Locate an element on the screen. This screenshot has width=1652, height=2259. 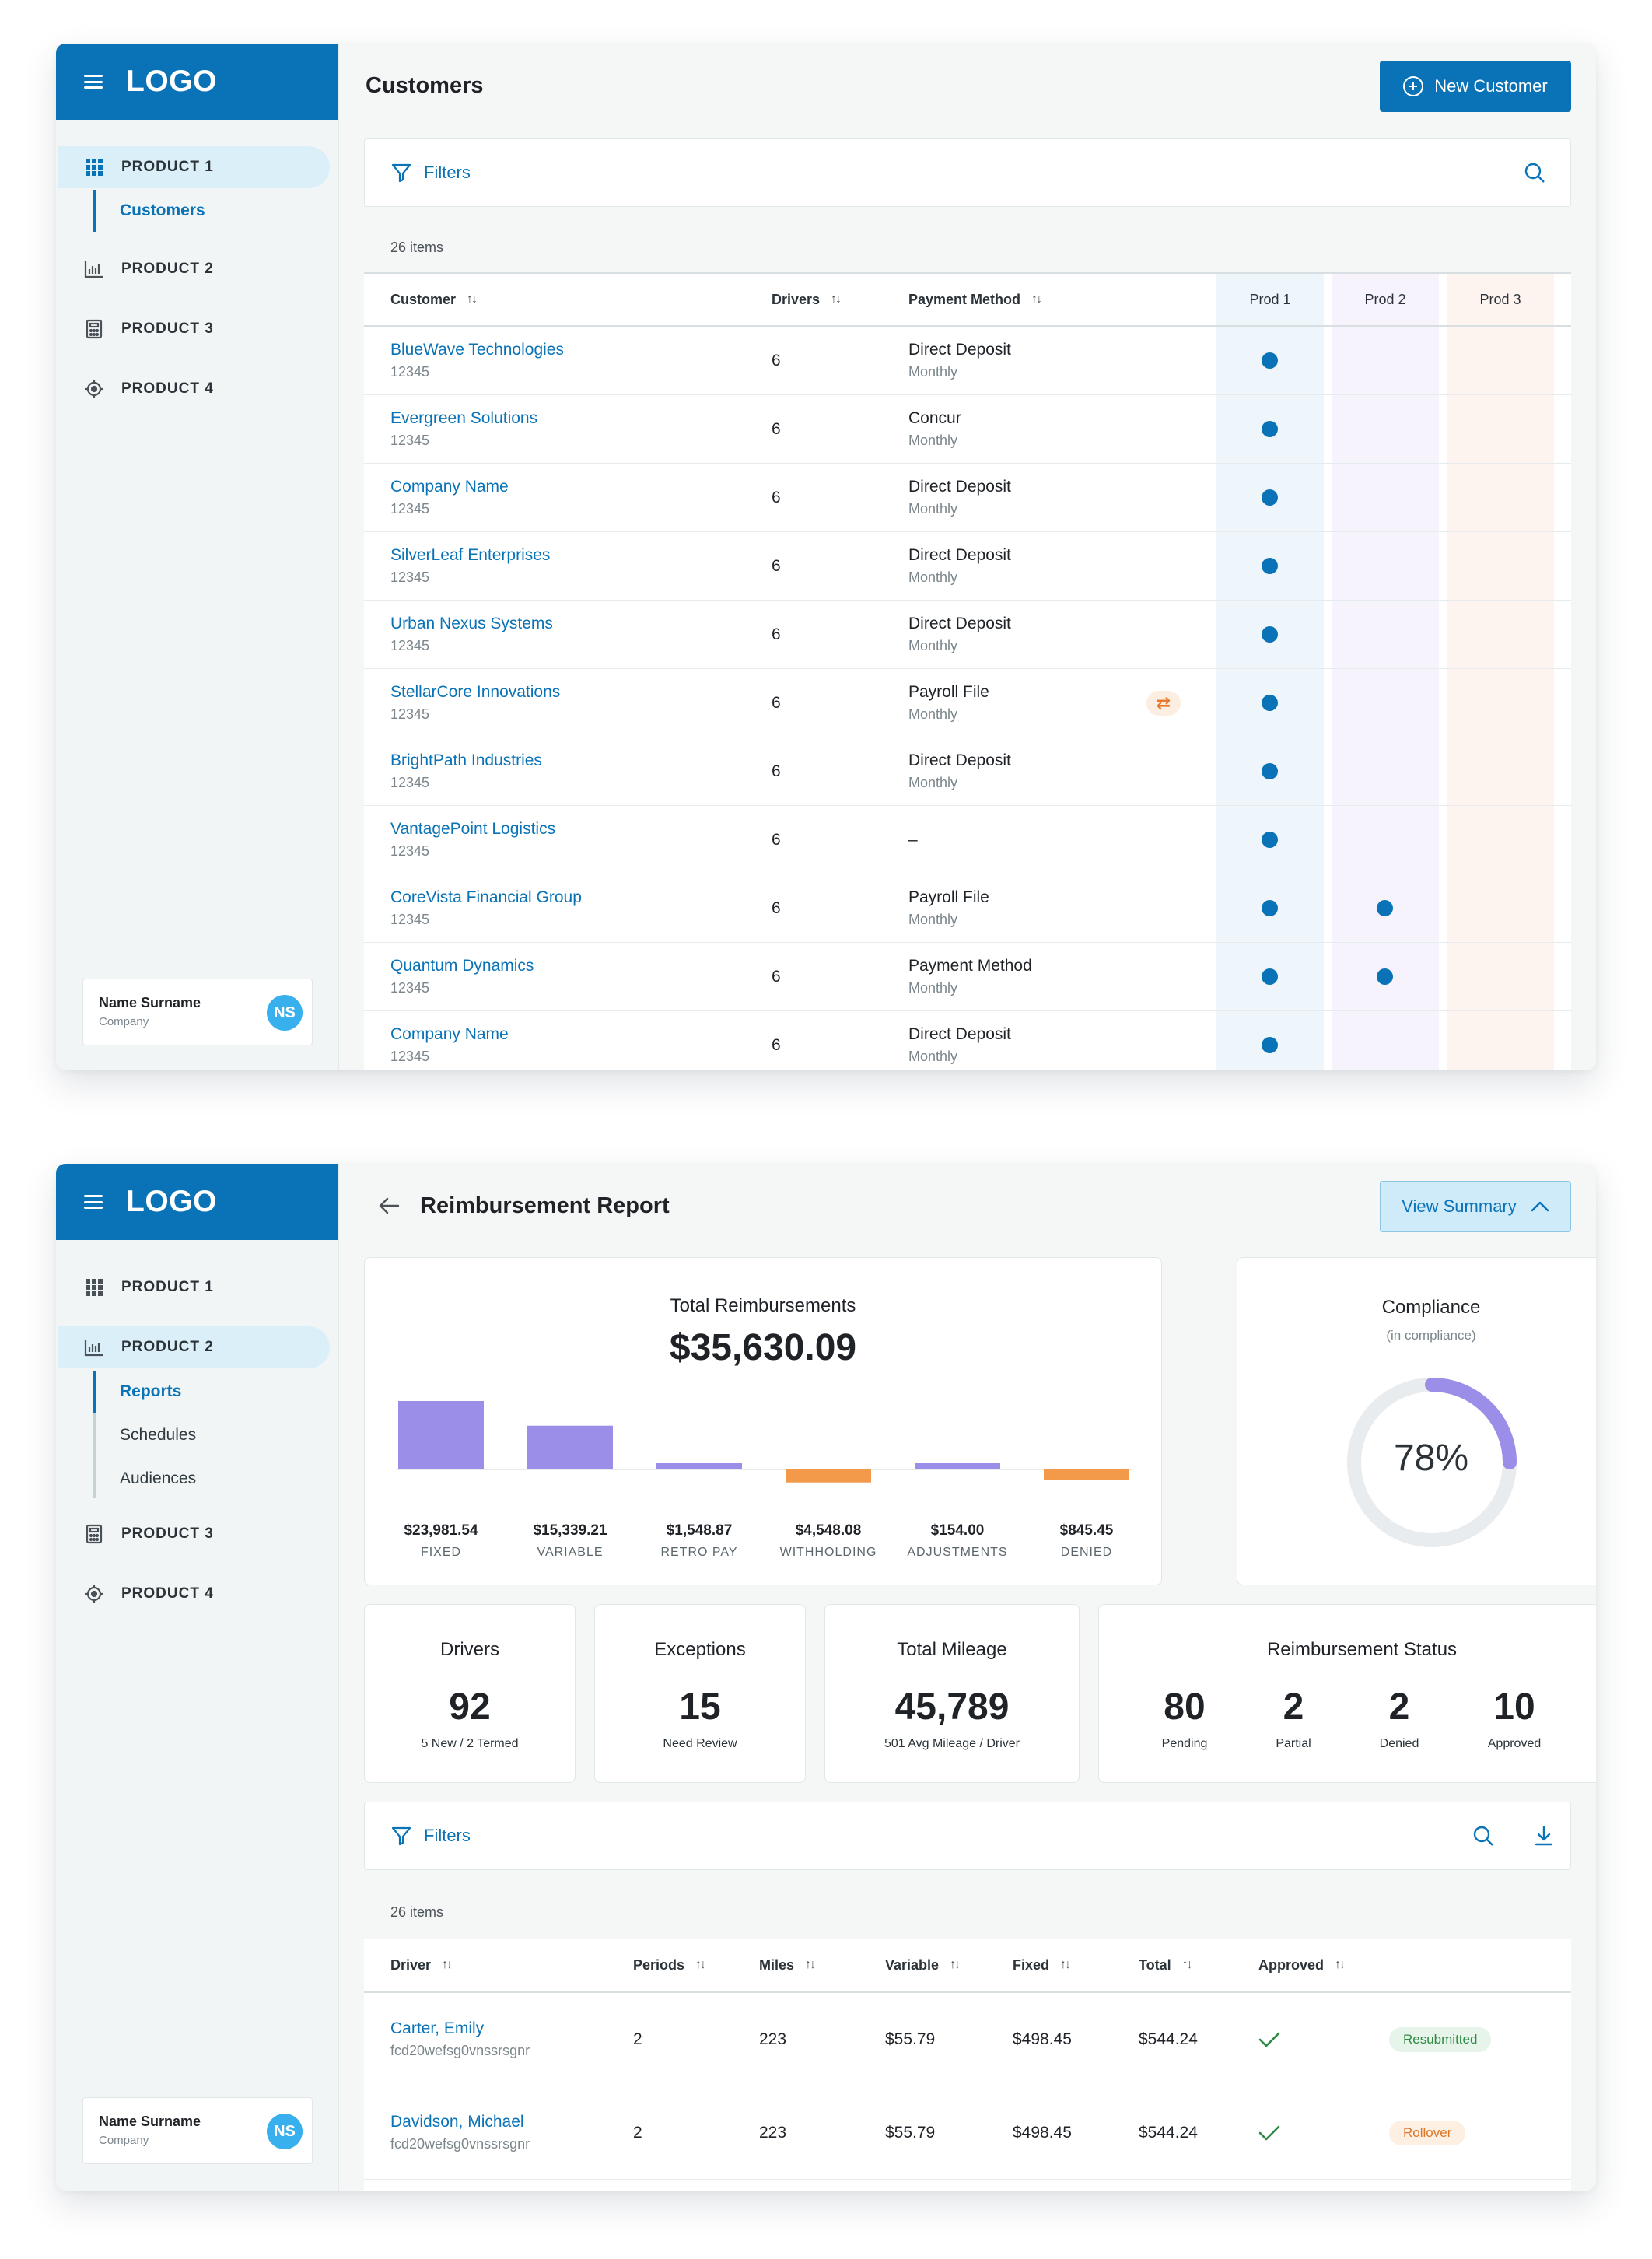
nav-label: PRODUCT 4 is located at coordinates (167, 1594).